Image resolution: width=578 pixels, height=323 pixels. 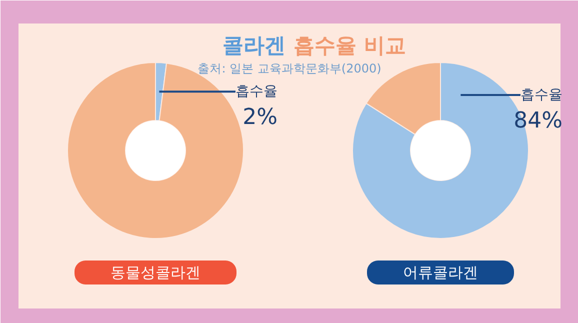 I want to click on chart-subtitle: 출처: 일본 교육과학문화부(2000), so click(x=290, y=69).